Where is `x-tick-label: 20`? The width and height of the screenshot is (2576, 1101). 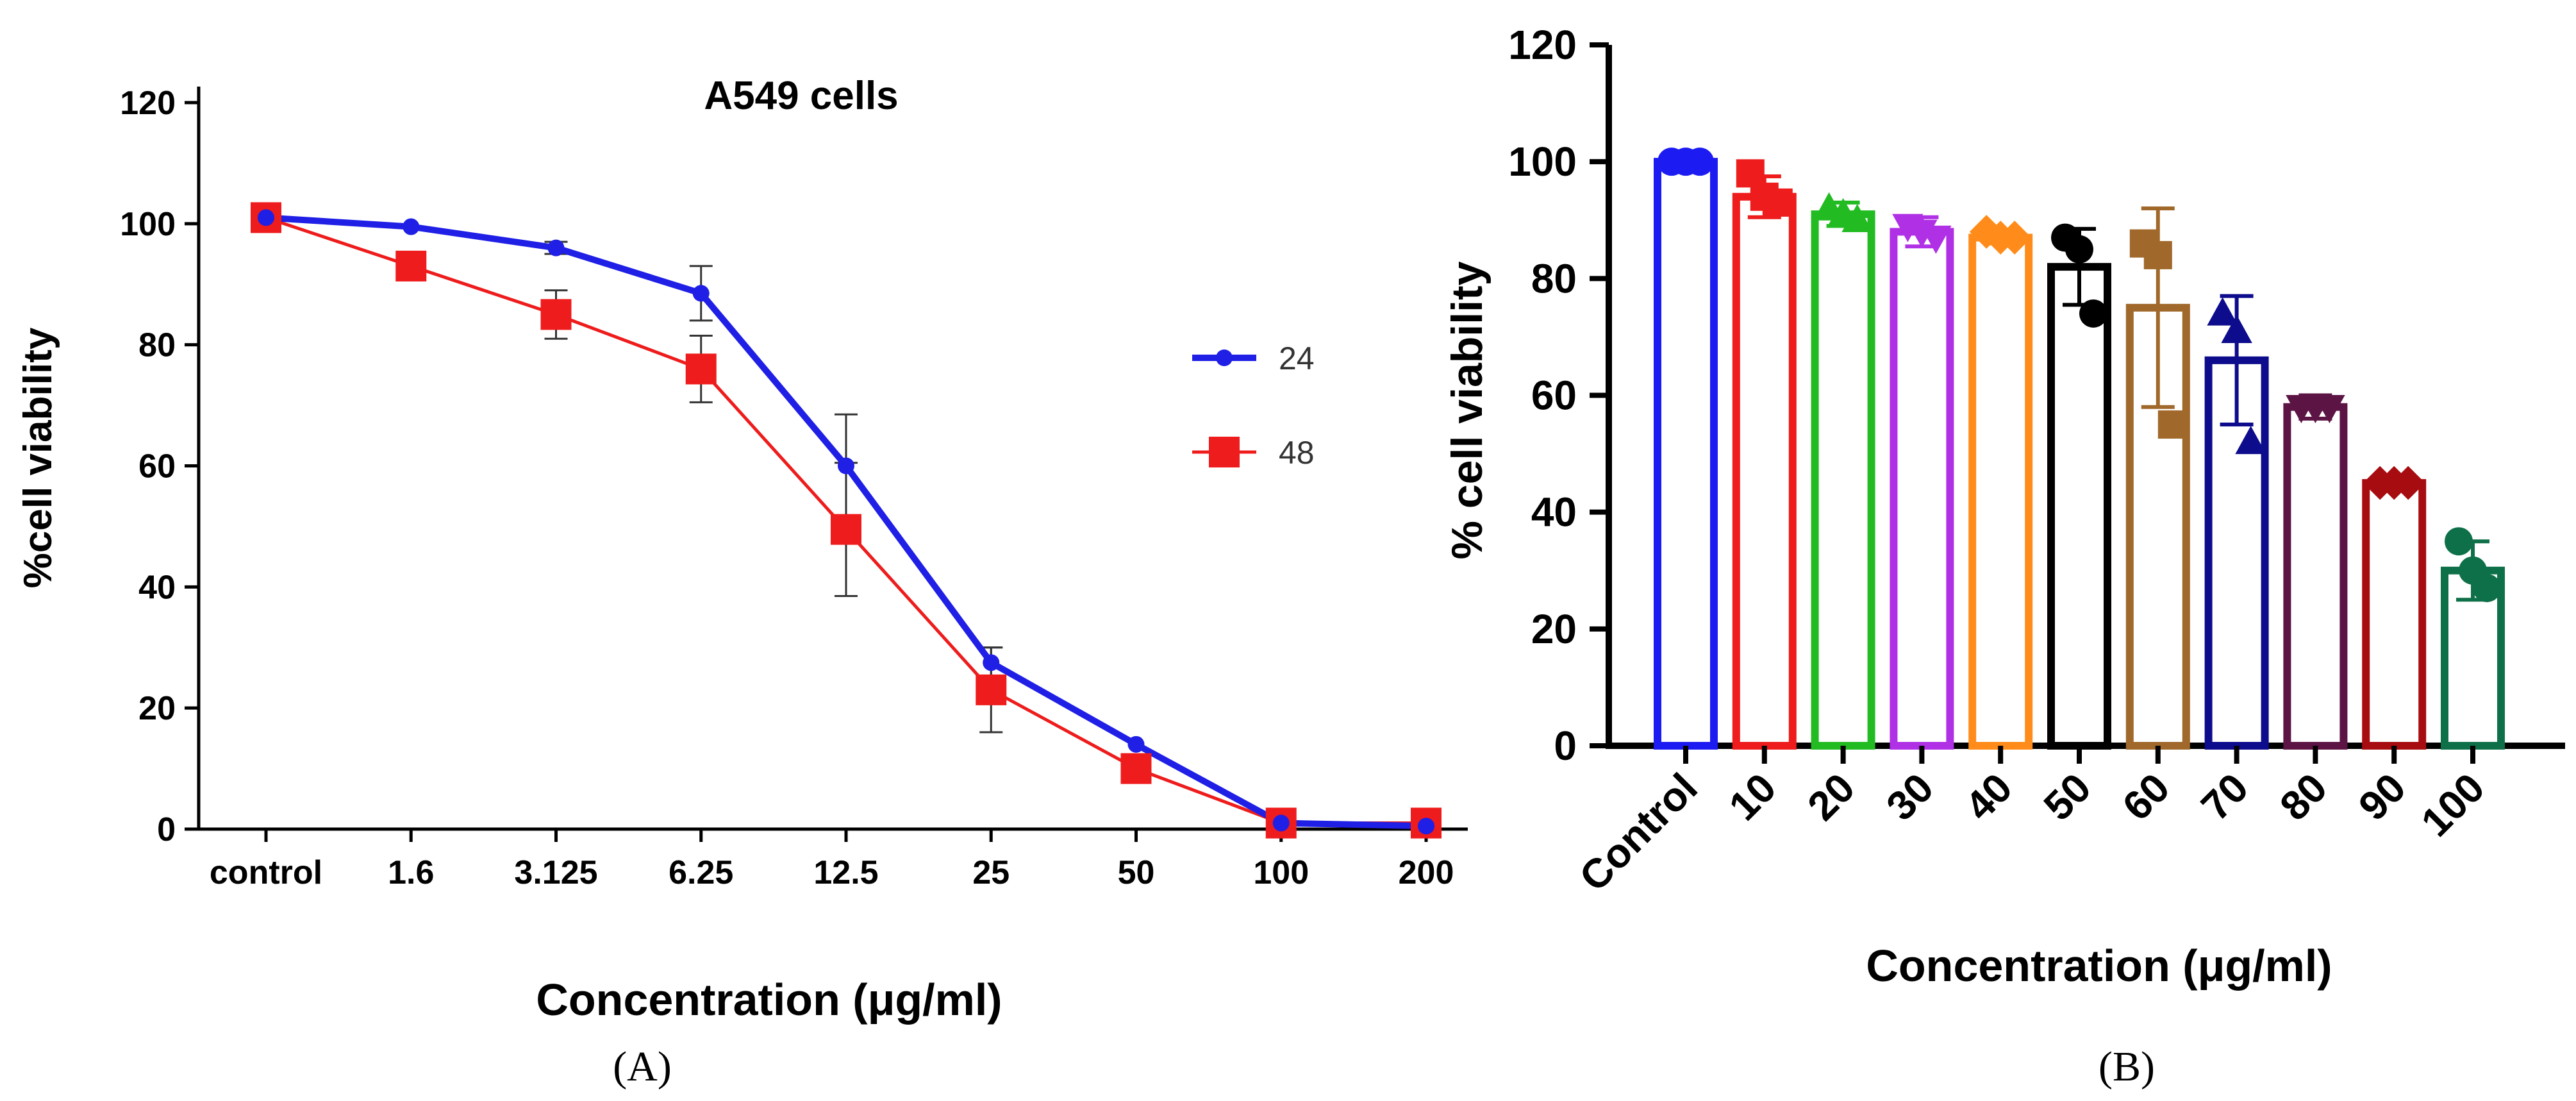
x-tick-label: 20 is located at coordinates (1831, 796).